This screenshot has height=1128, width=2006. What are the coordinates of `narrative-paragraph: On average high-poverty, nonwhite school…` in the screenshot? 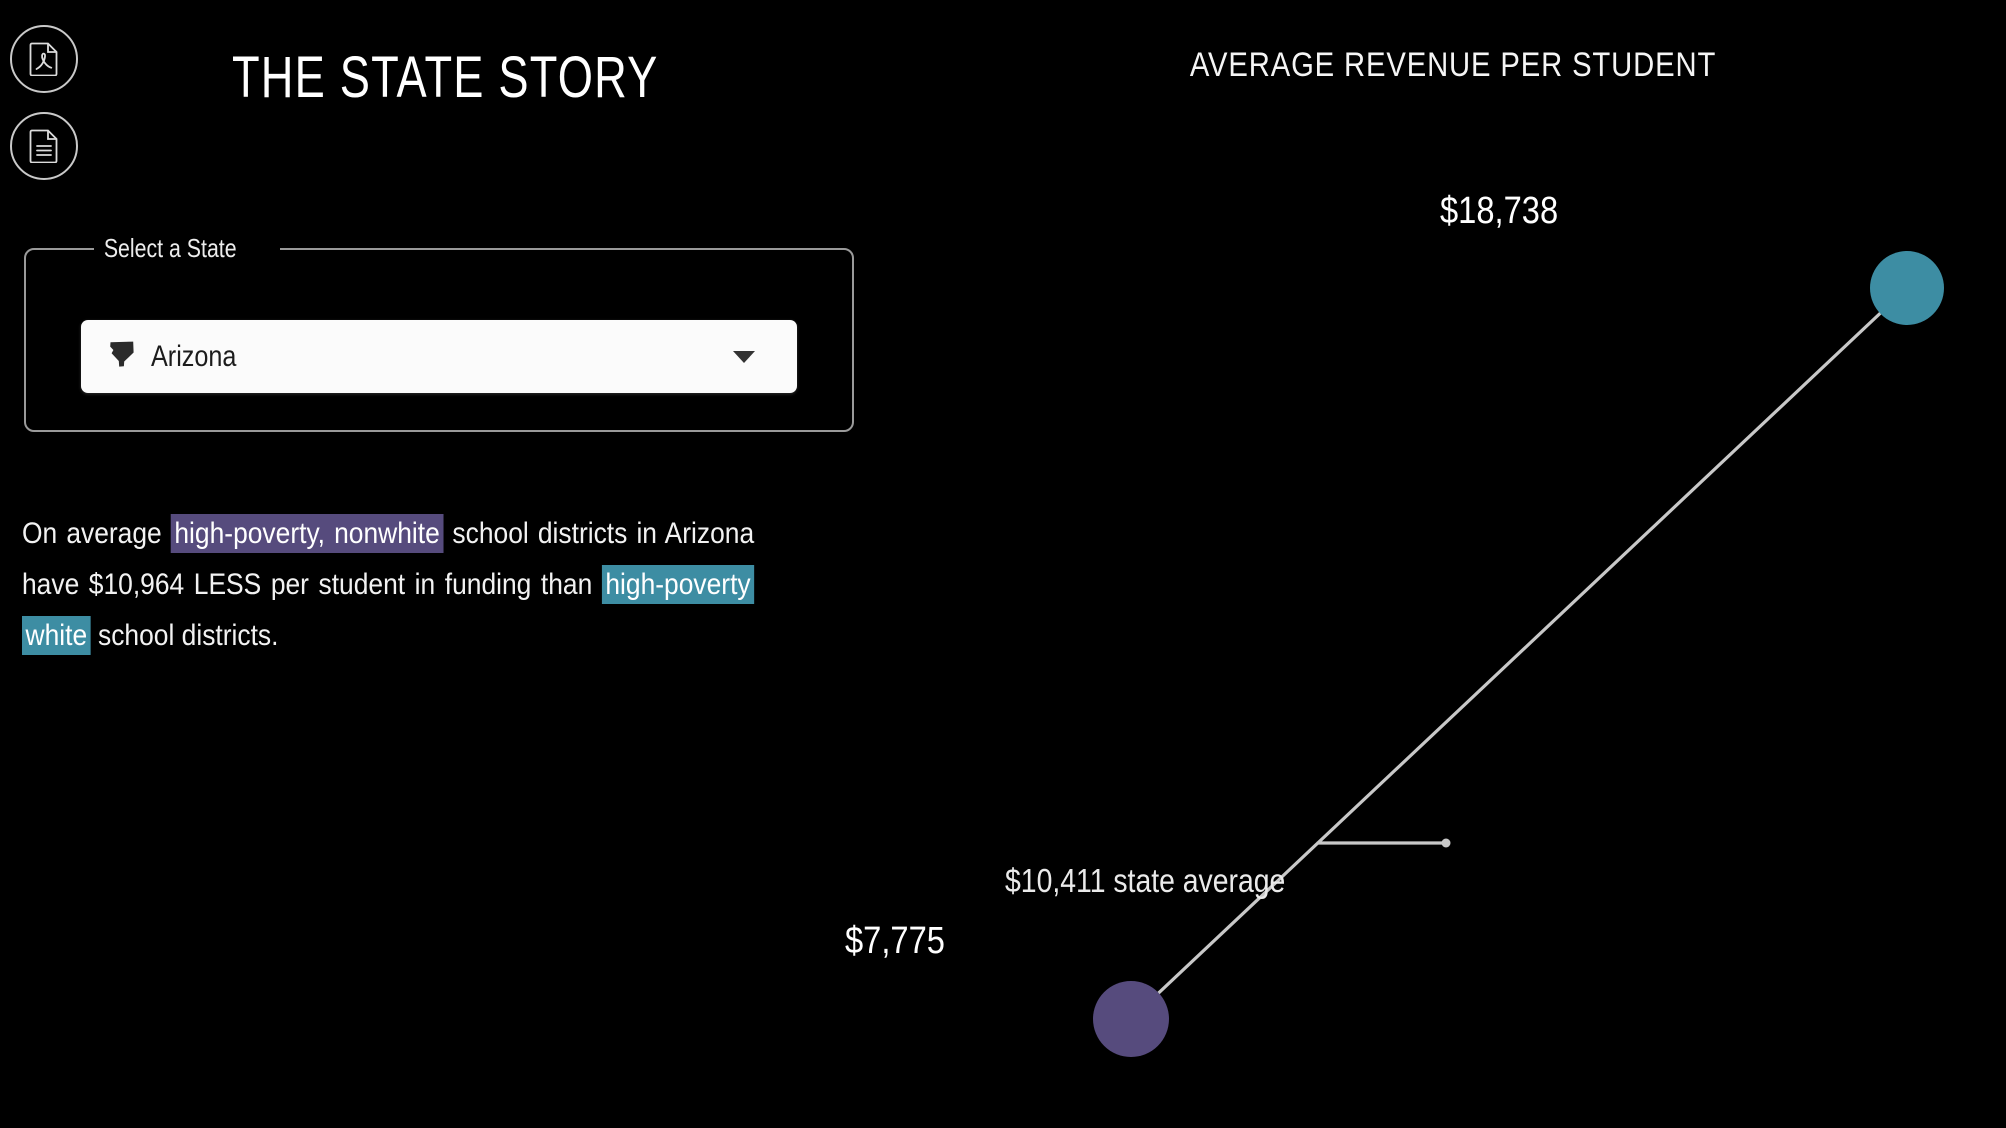 It's located at (388, 584).